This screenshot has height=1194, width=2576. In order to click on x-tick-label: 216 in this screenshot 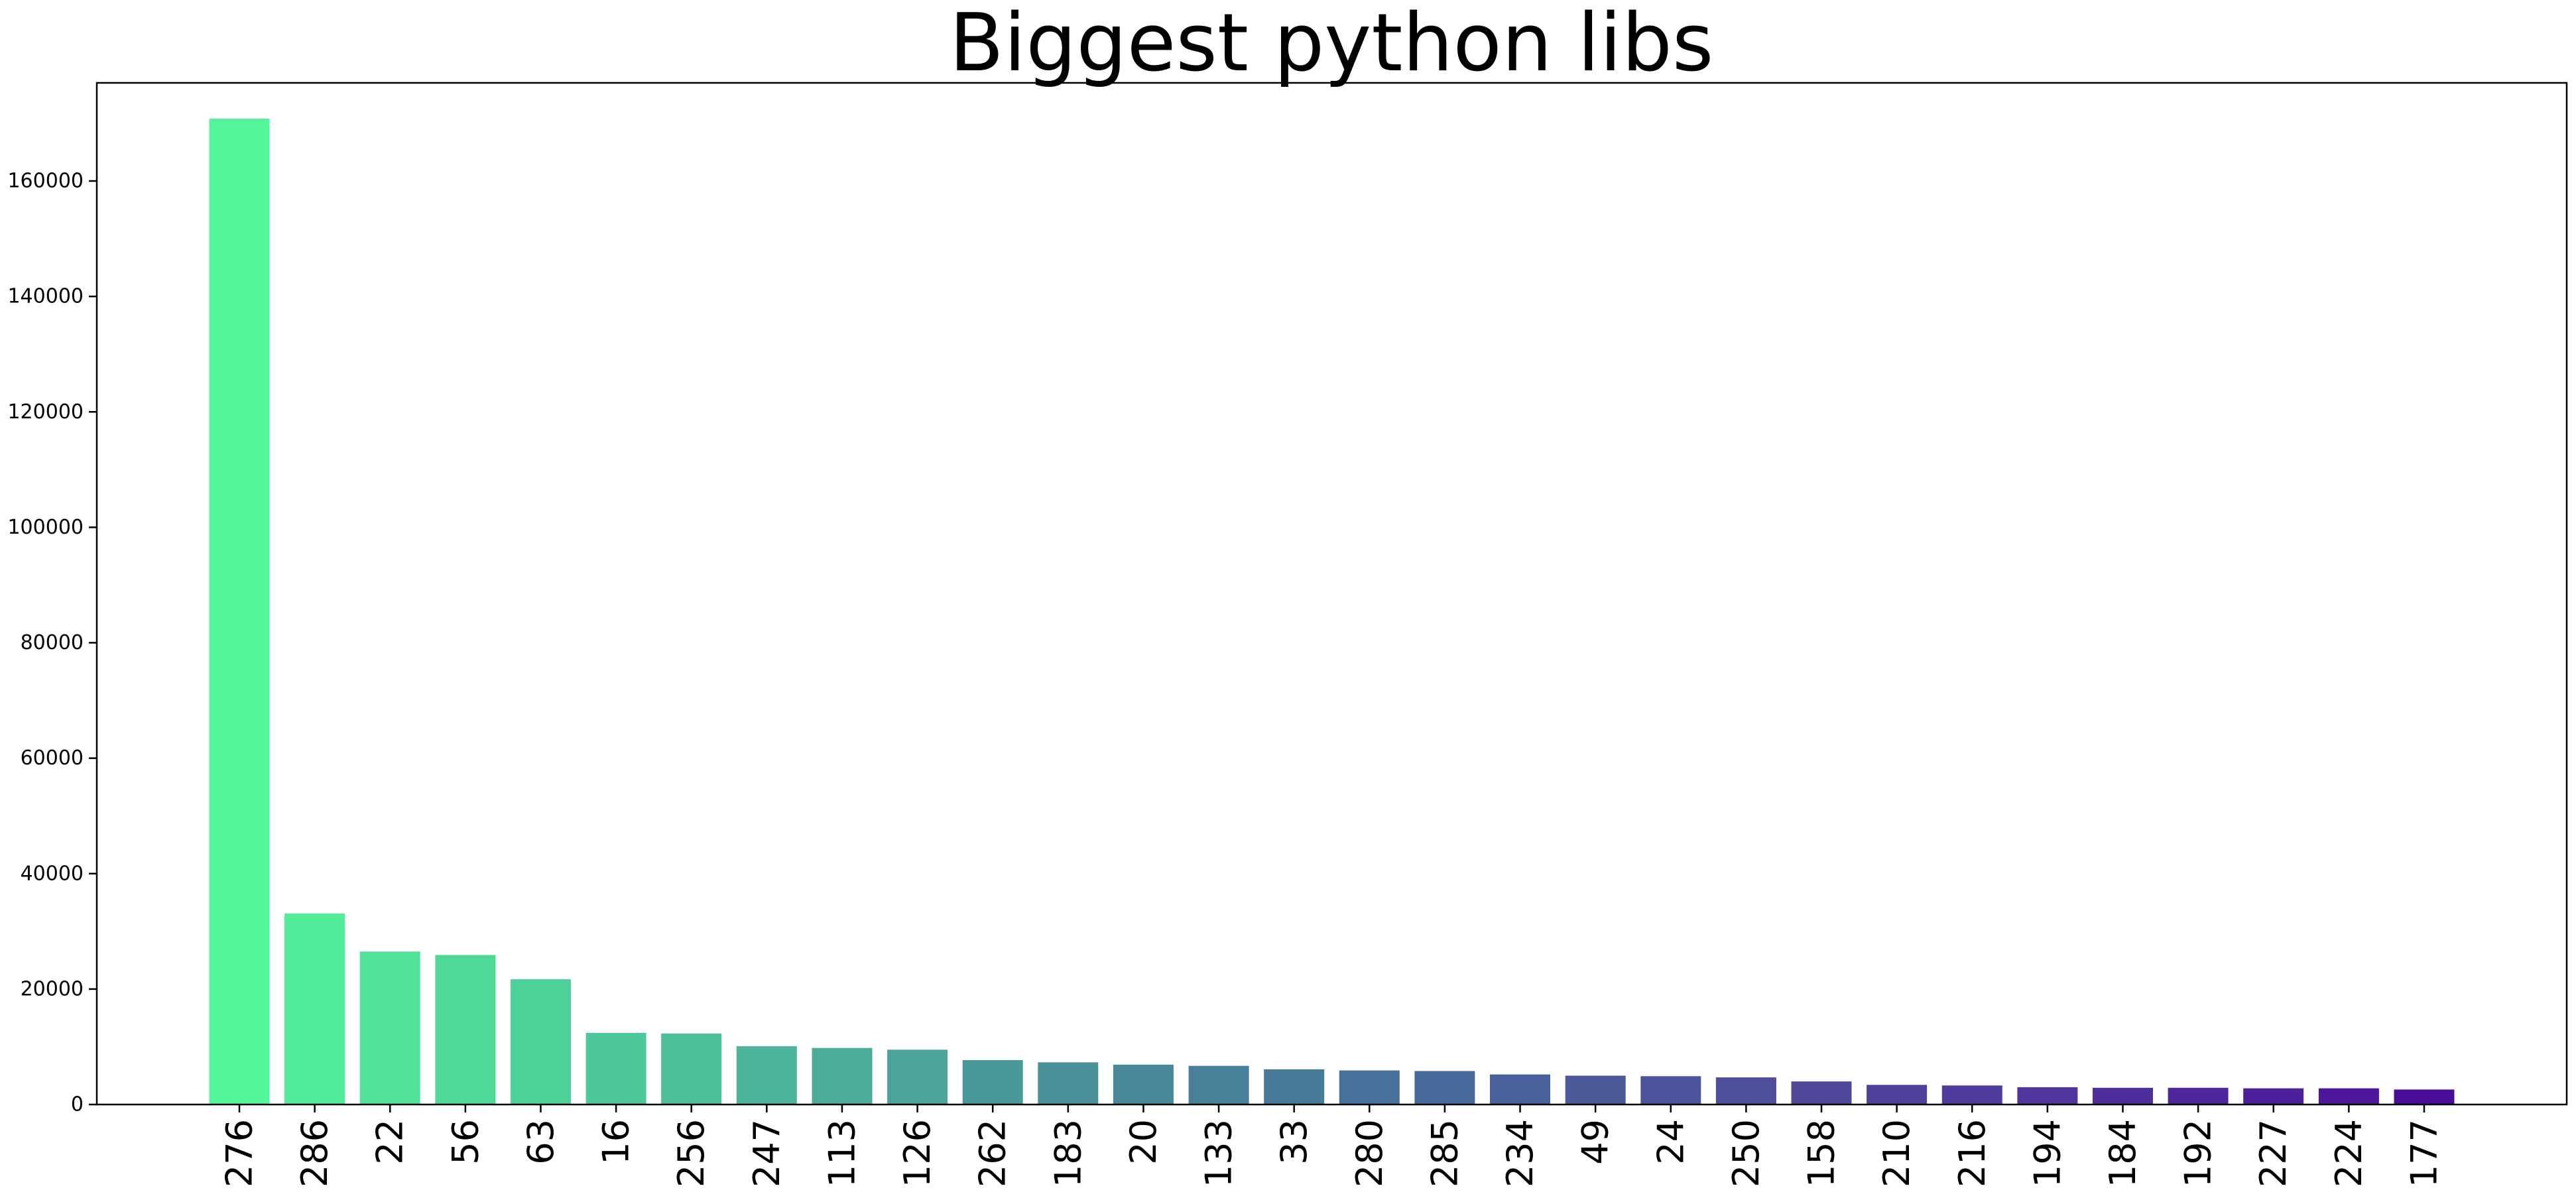, I will do `click(1972, 1153)`.